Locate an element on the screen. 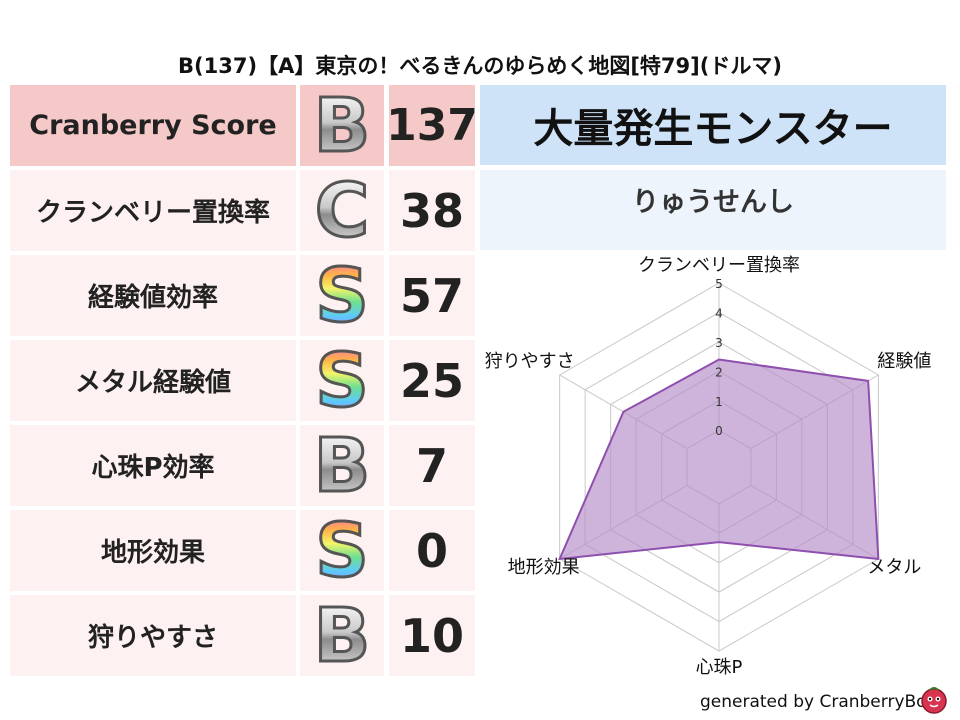 The image size is (960, 720). radar-tick-label: 1 is located at coordinates (719, 402).